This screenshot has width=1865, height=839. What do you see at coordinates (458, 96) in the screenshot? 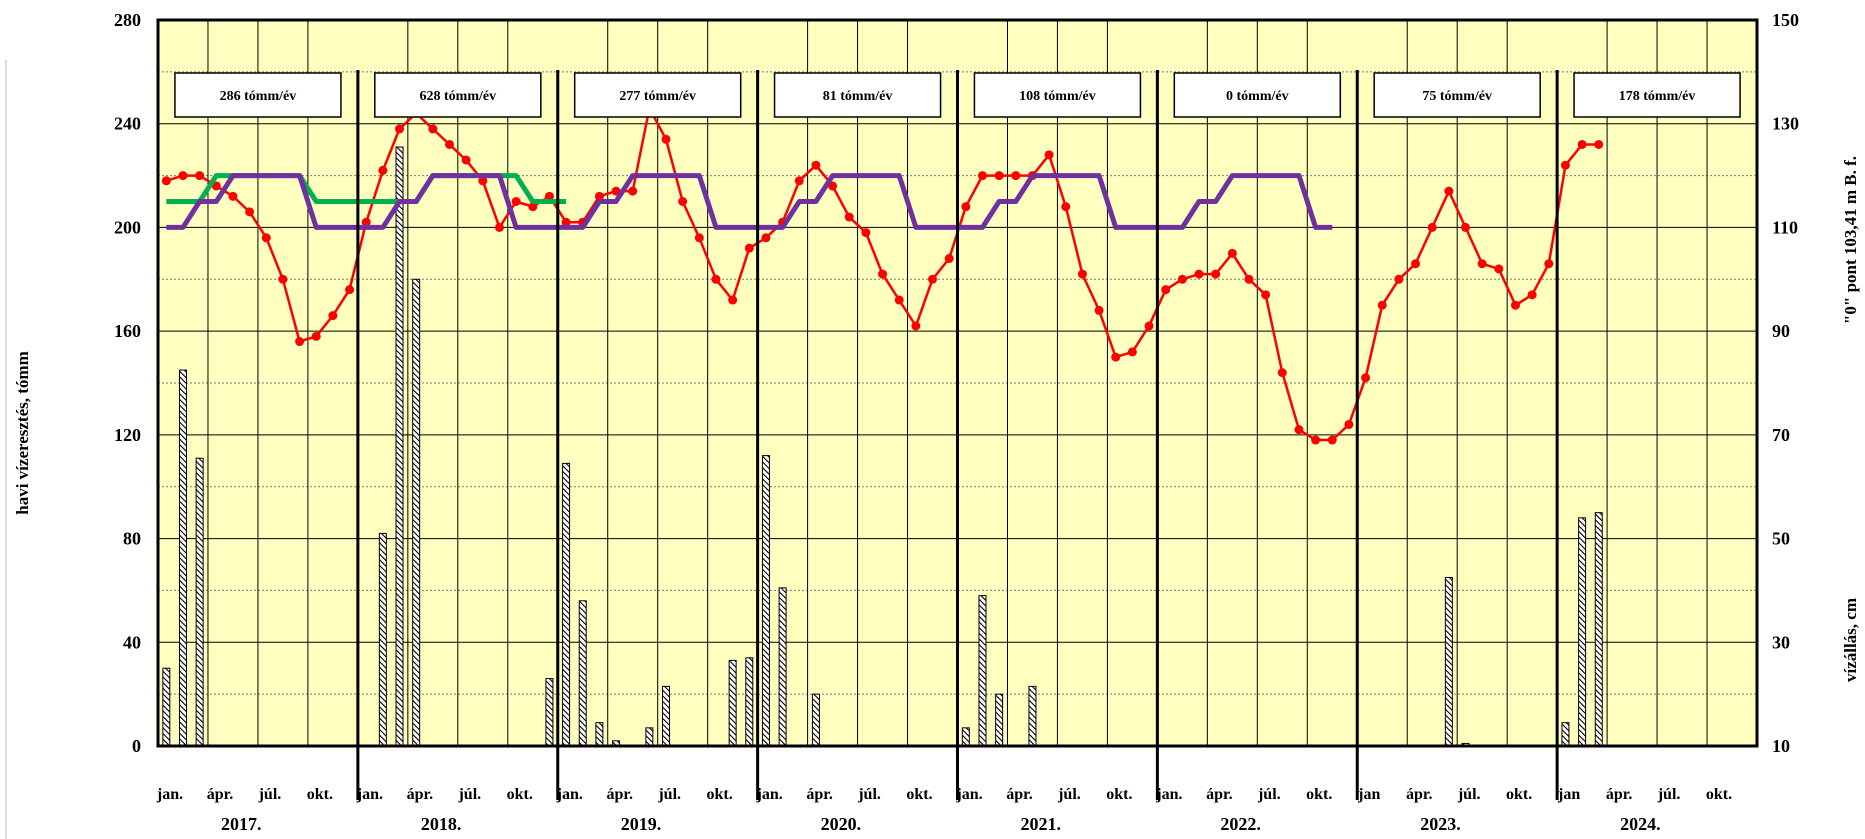
I see `annual-total-label: 628 tómm/év` at bounding box center [458, 96].